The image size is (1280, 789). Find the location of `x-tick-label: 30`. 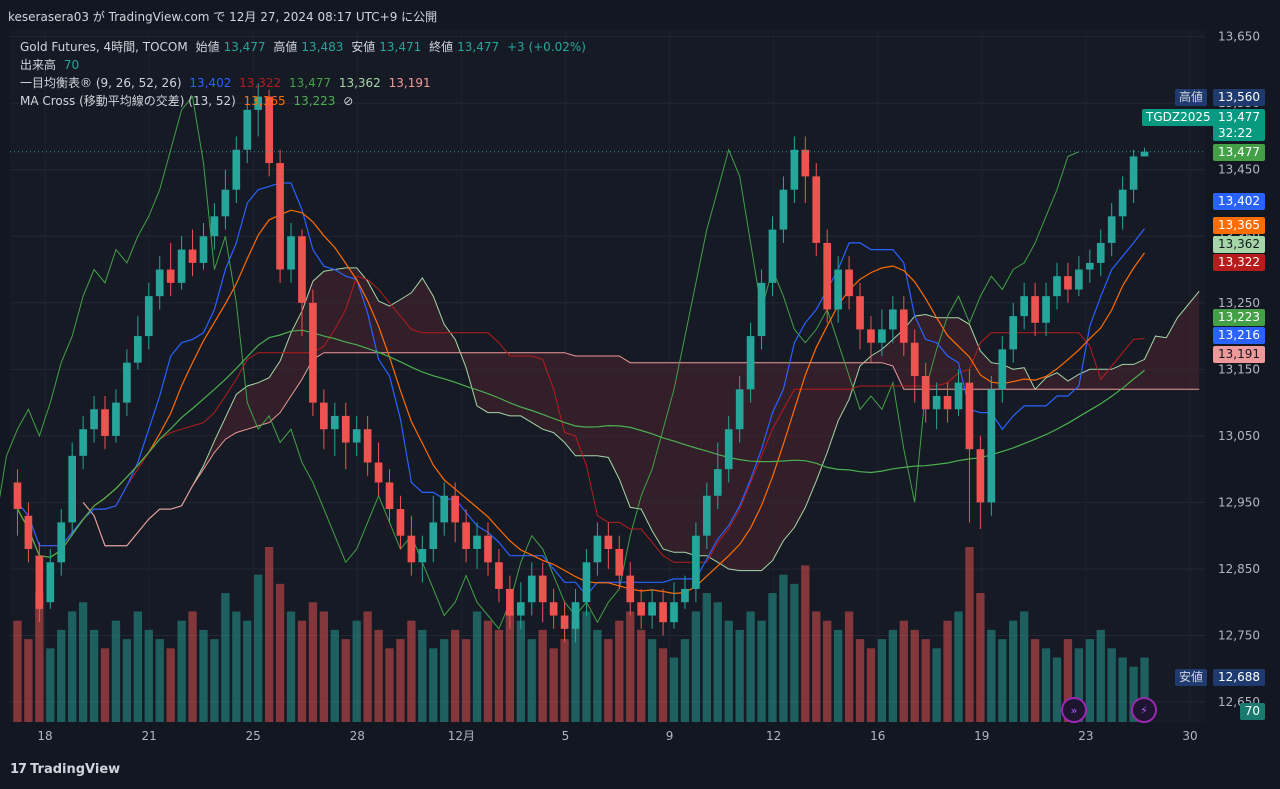

x-tick-label: 30 is located at coordinates (1189, 736).